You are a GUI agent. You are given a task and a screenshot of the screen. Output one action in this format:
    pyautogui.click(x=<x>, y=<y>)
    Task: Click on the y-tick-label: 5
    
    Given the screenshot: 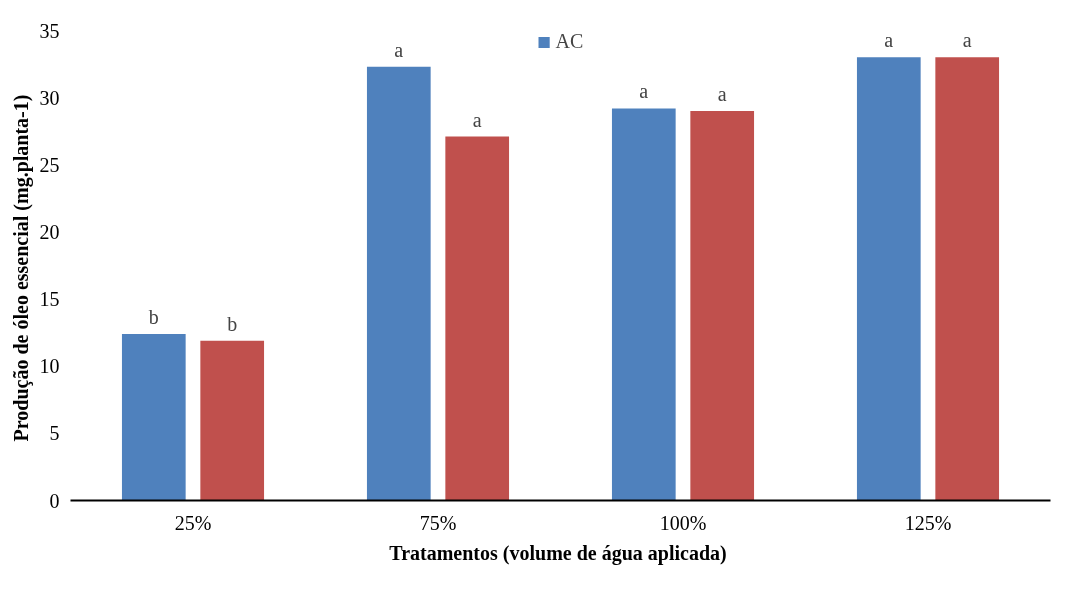 What is the action you would take?
    pyautogui.click(x=54, y=433)
    